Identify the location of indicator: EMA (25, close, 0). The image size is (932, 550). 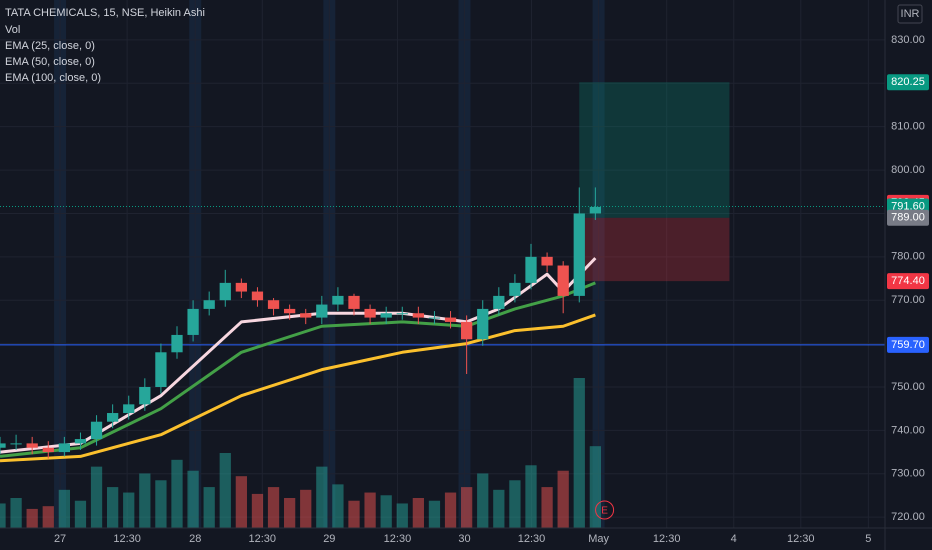
(50, 46).